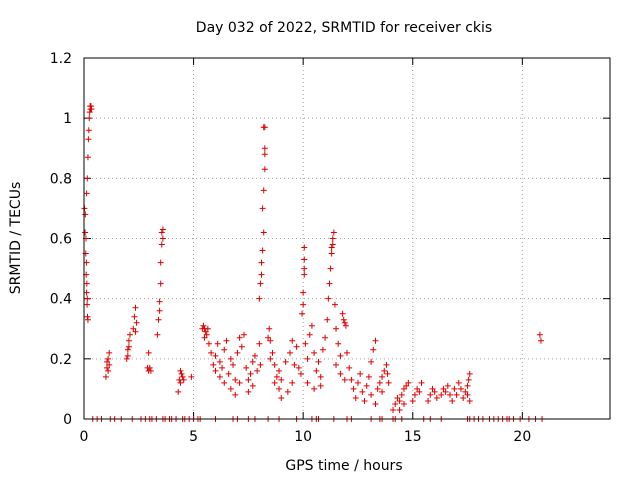 This screenshot has width=640, height=484. What do you see at coordinates (61, 179) in the screenshot?
I see `y-tick-label: 0.8` at bounding box center [61, 179].